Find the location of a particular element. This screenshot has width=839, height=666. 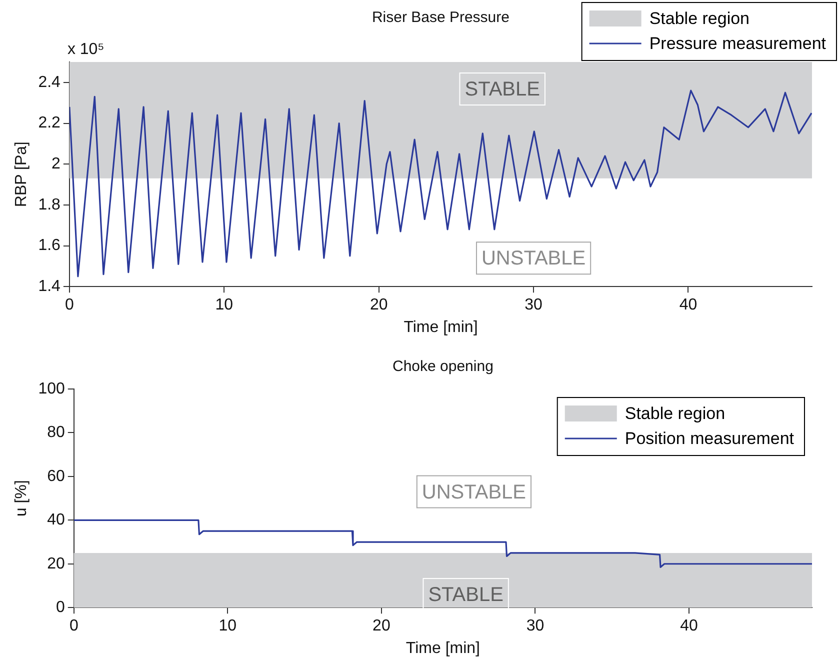

y-axis-title: u [%] is located at coordinates (21, 498).